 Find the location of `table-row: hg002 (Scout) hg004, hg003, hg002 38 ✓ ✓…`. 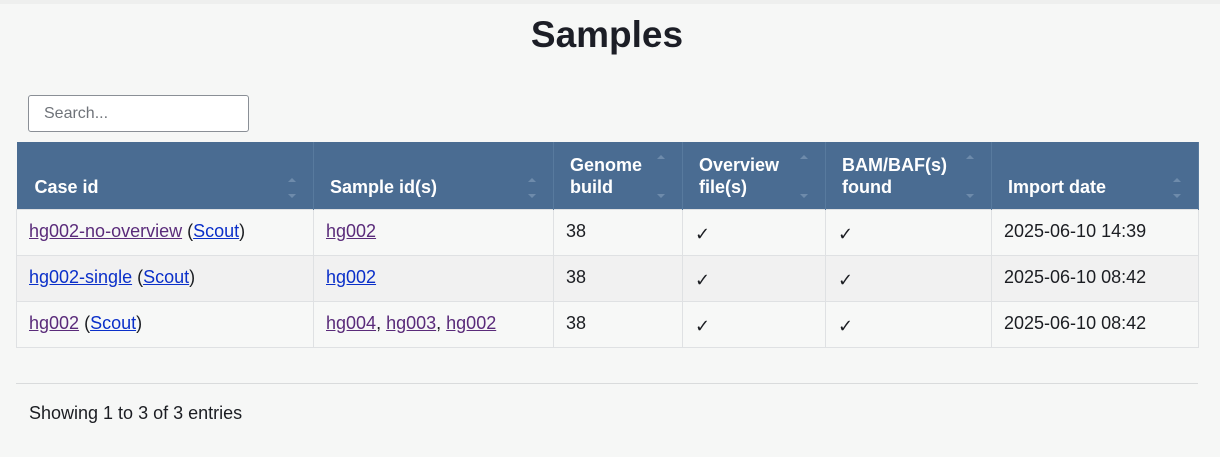

table-row: hg002 (Scout) hg004, hg003, hg002 38 ✓ ✓… is located at coordinates (607, 324).